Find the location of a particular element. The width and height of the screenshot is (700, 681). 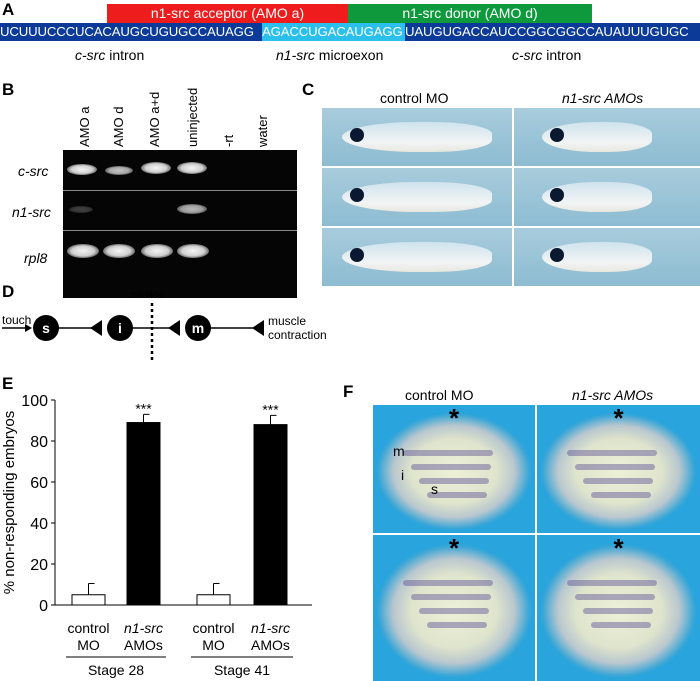

motor-neuron is located at coordinates (198, 328).